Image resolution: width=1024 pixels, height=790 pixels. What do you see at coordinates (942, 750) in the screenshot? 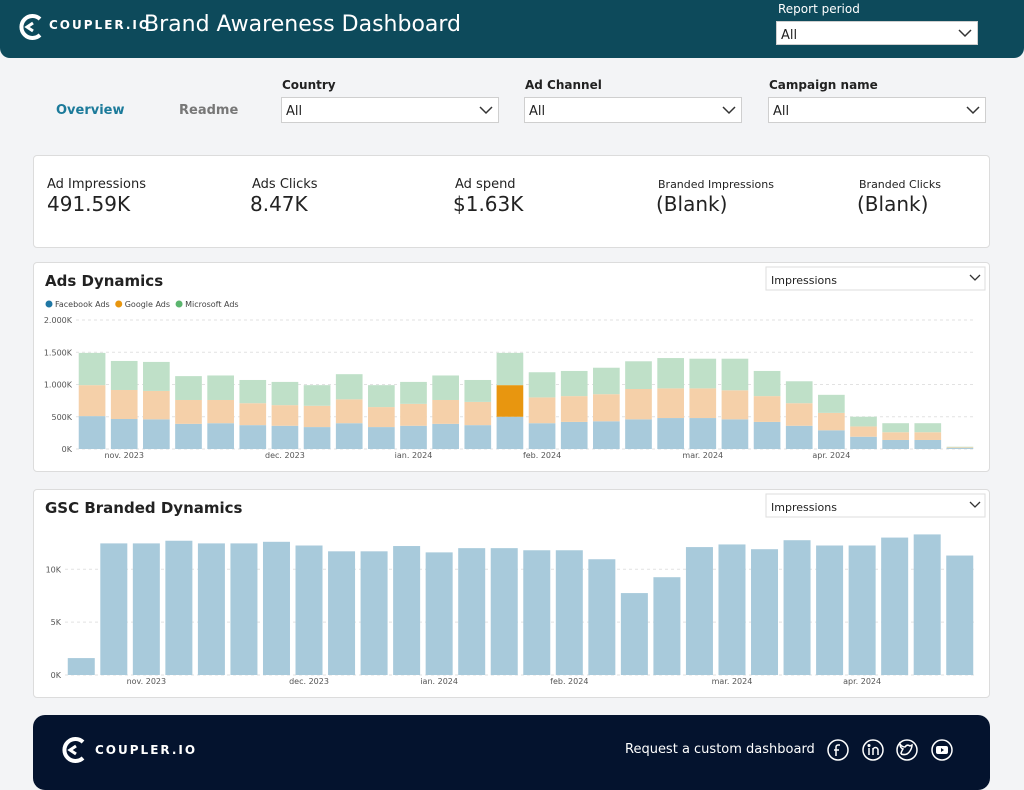
I see `youtube-icon` at bounding box center [942, 750].